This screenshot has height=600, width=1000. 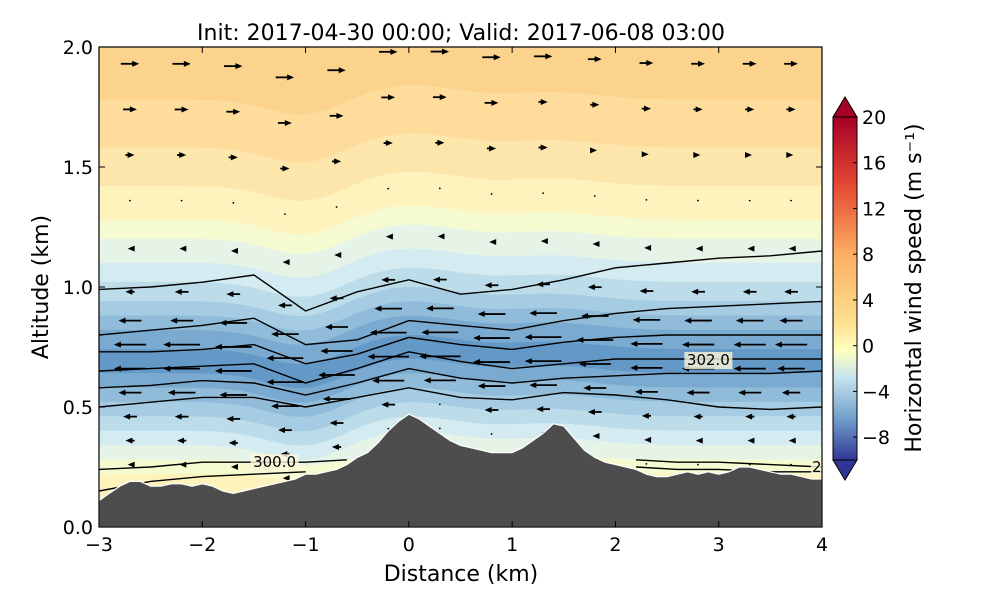 I want to click on contour-labels: 302.0 300.0 2, so click(x=536, y=413).